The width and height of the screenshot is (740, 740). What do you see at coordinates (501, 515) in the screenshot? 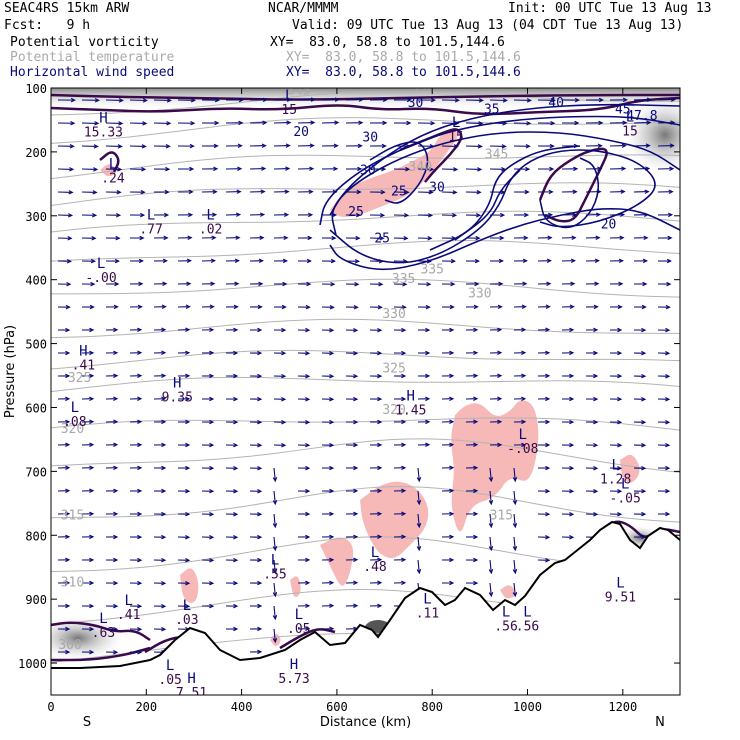
I see `isentrope-label: 315` at bounding box center [501, 515].